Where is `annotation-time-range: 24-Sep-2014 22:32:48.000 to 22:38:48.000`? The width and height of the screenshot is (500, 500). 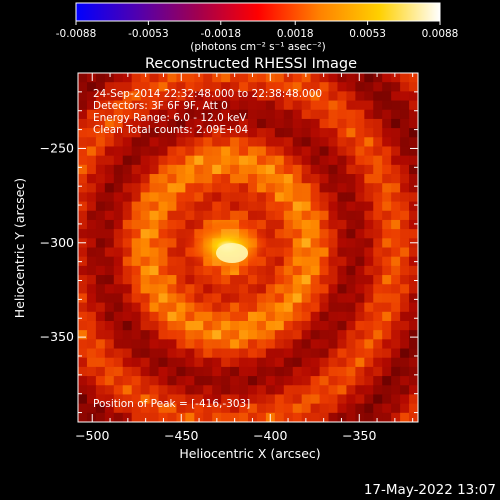
annotation-time-range: 24-Sep-2014 22:32:48.000 to 22:38:48.000 is located at coordinates (207, 94).